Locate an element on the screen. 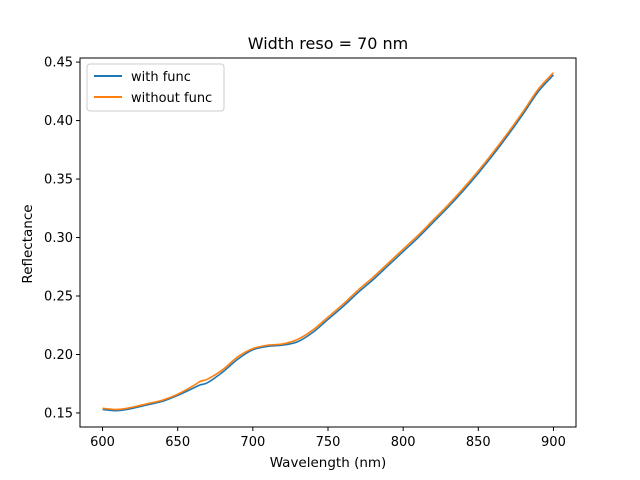  y-tick-label: 0.25 is located at coordinates (58, 297).